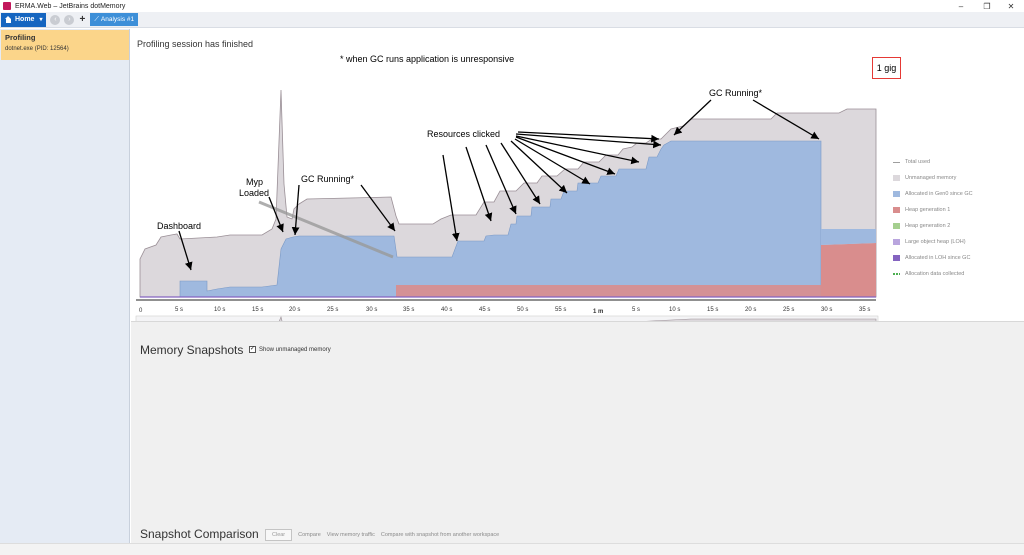 The image size is (1024, 555). What do you see at coordinates (560, 310) in the screenshot?
I see `tick-55s: 55 s` at bounding box center [560, 310].